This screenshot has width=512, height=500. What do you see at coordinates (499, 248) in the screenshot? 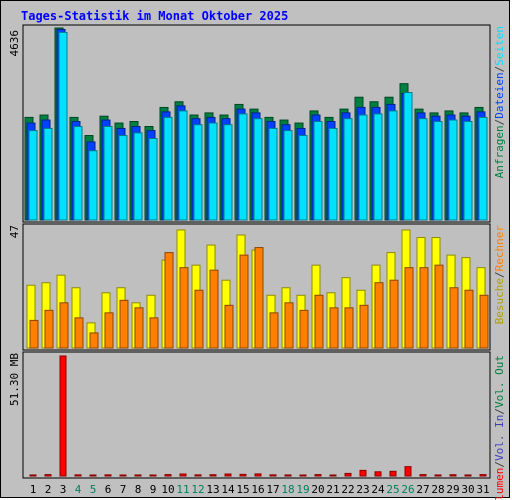
I see `middle-legend-part: Rechner` at bounding box center [499, 248].